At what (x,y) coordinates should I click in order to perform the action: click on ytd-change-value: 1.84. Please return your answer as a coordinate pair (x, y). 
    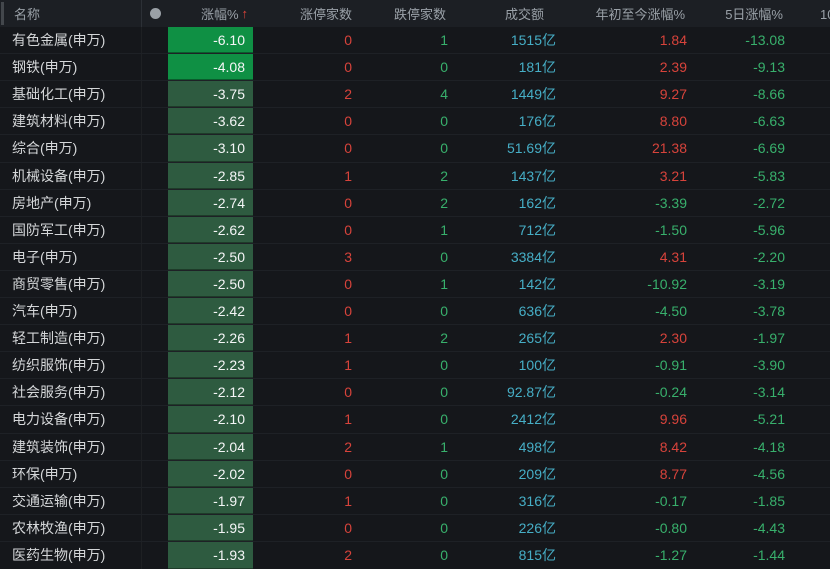
    Looking at the image, I should click on (673, 40).